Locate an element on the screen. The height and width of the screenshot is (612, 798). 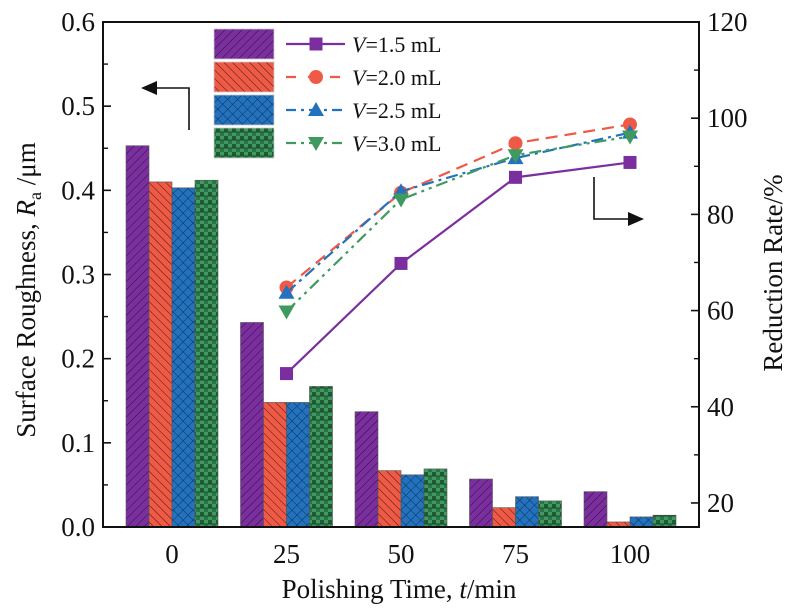
right-axis-arrow is located at coordinates (618, 201).